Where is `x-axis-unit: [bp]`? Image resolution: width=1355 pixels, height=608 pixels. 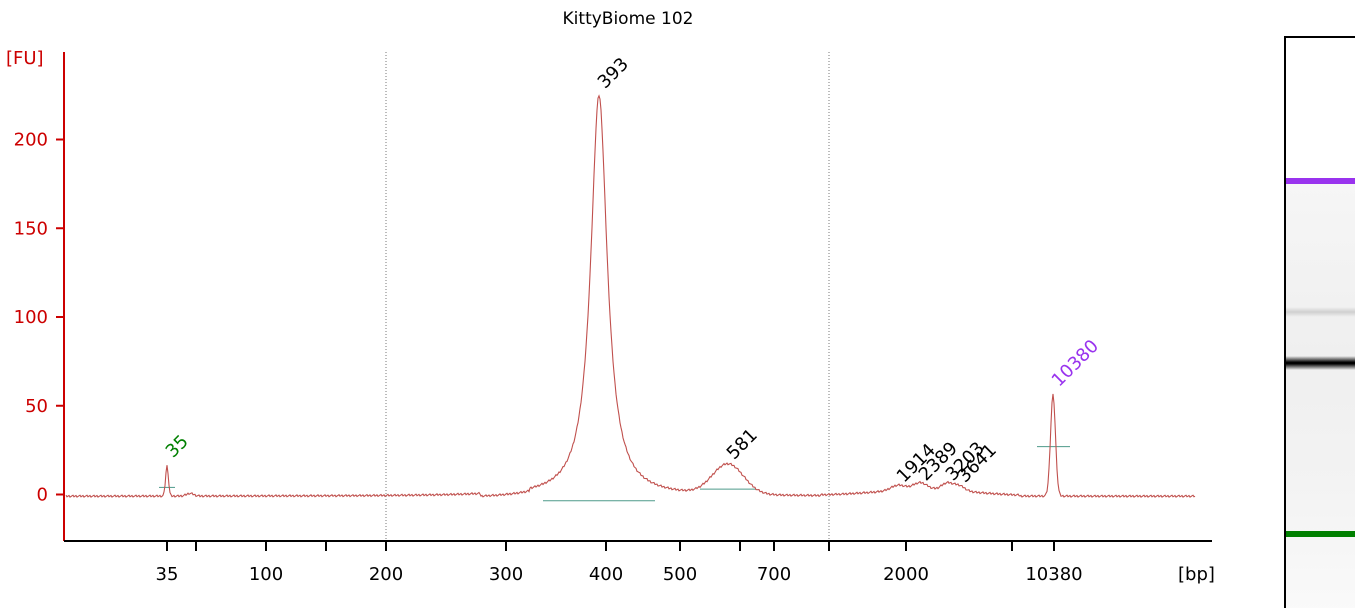 x-axis-unit: [bp] is located at coordinates (1196, 574).